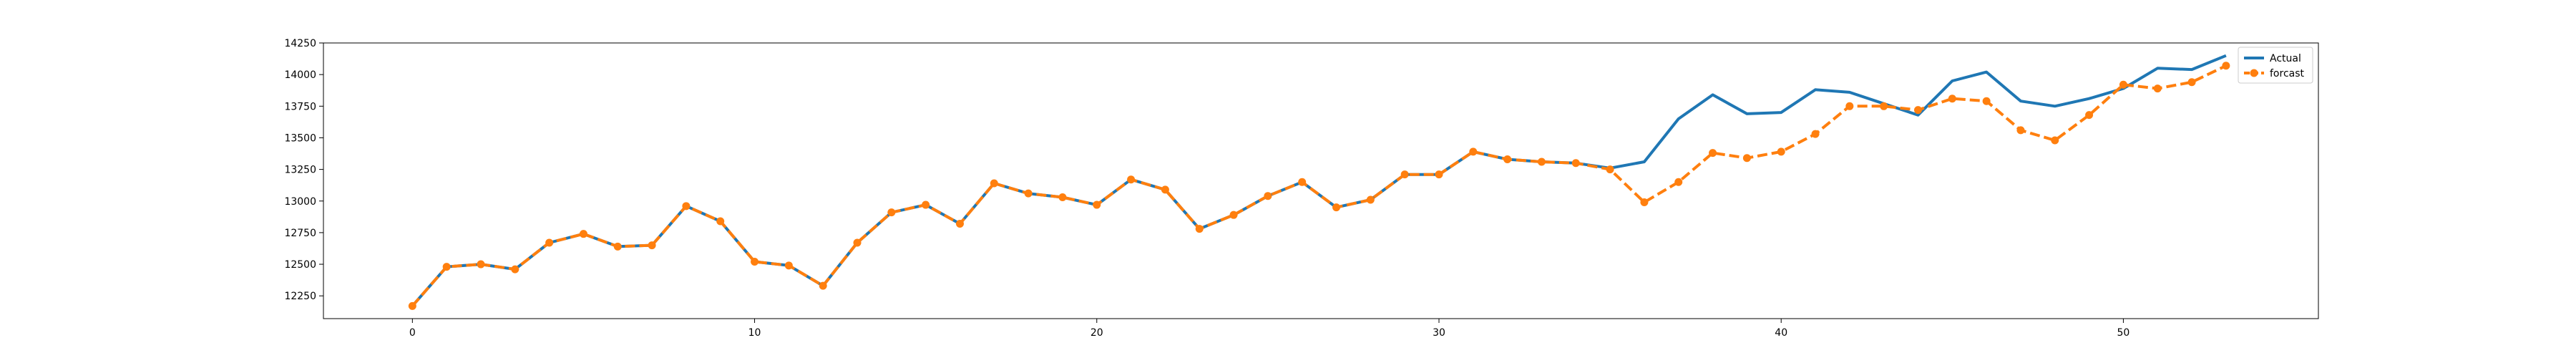 This screenshot has height=358, width=2576. Describe the element at coordinates (2287, 73) in the screenshot. I see `legend-label-forcast: forcast` at that location.